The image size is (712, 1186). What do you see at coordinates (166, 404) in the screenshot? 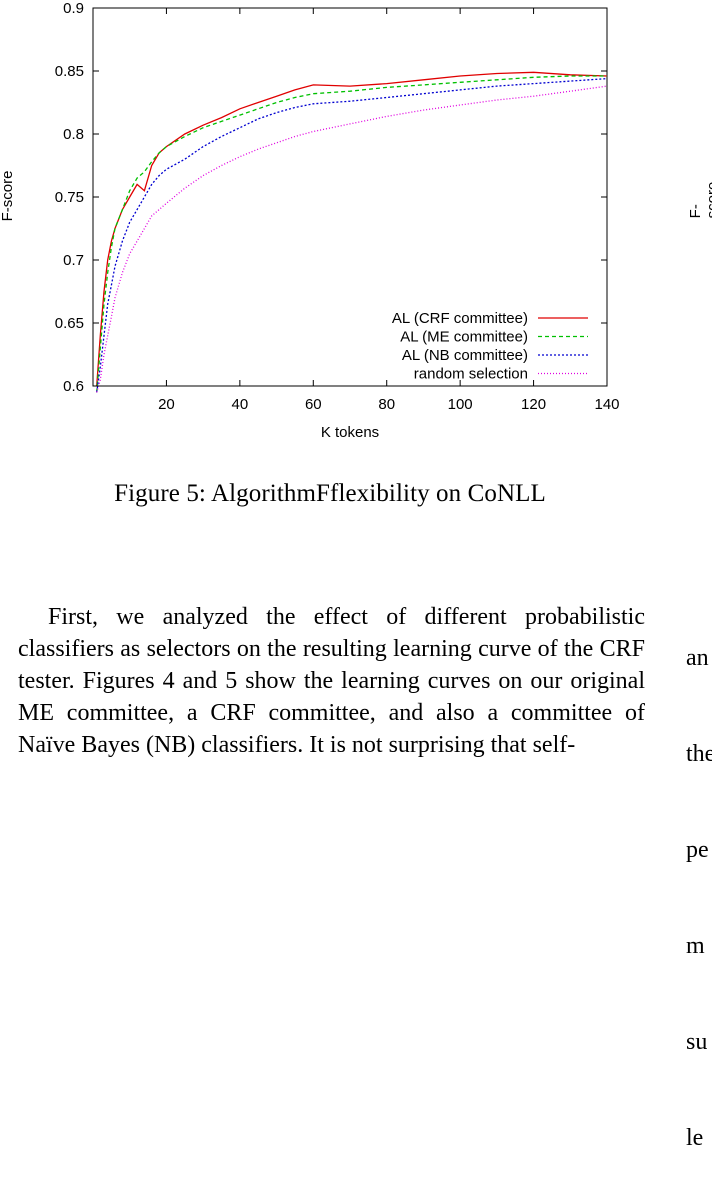
I see `x-tick-label: 20` at bounding box center [166, 404].